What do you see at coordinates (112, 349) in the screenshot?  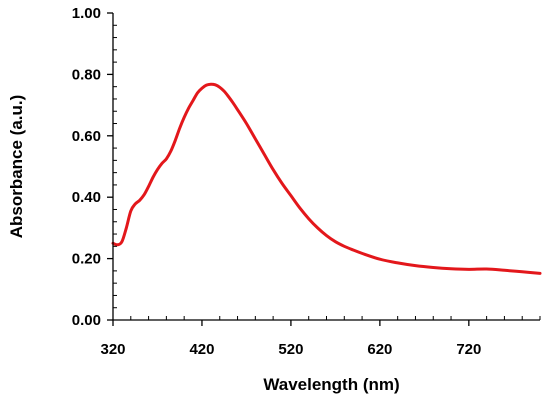 I see `x-tick-label: 320` at bounding box center [112, 349].